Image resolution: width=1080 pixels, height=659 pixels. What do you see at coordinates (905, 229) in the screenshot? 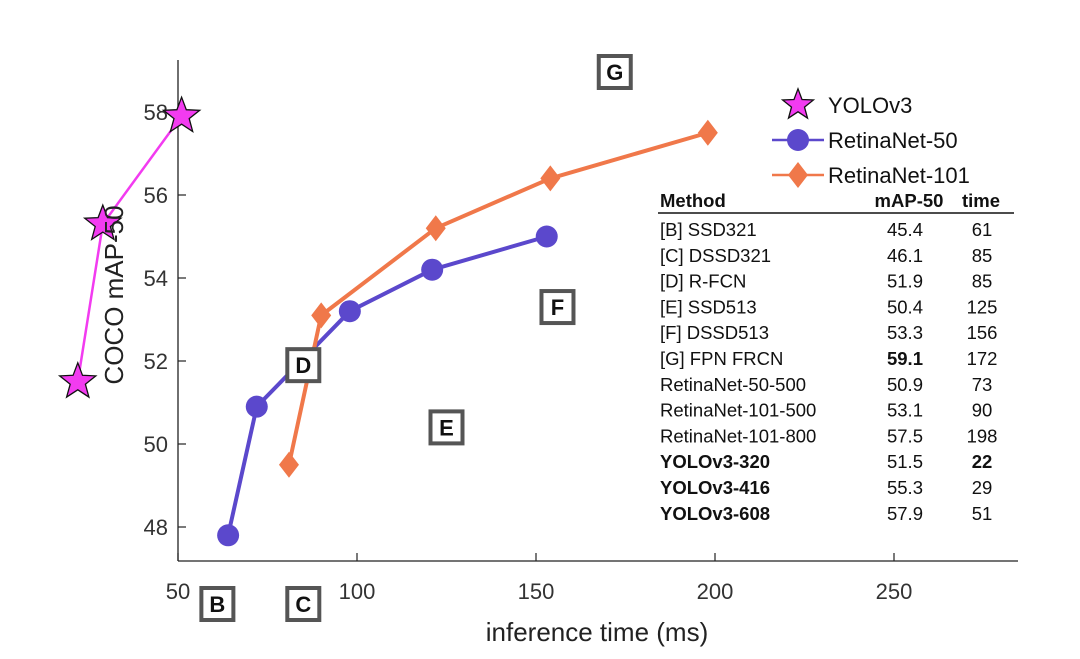
I see `table-cell-map: 45.4` at bounding box center [905, 229].